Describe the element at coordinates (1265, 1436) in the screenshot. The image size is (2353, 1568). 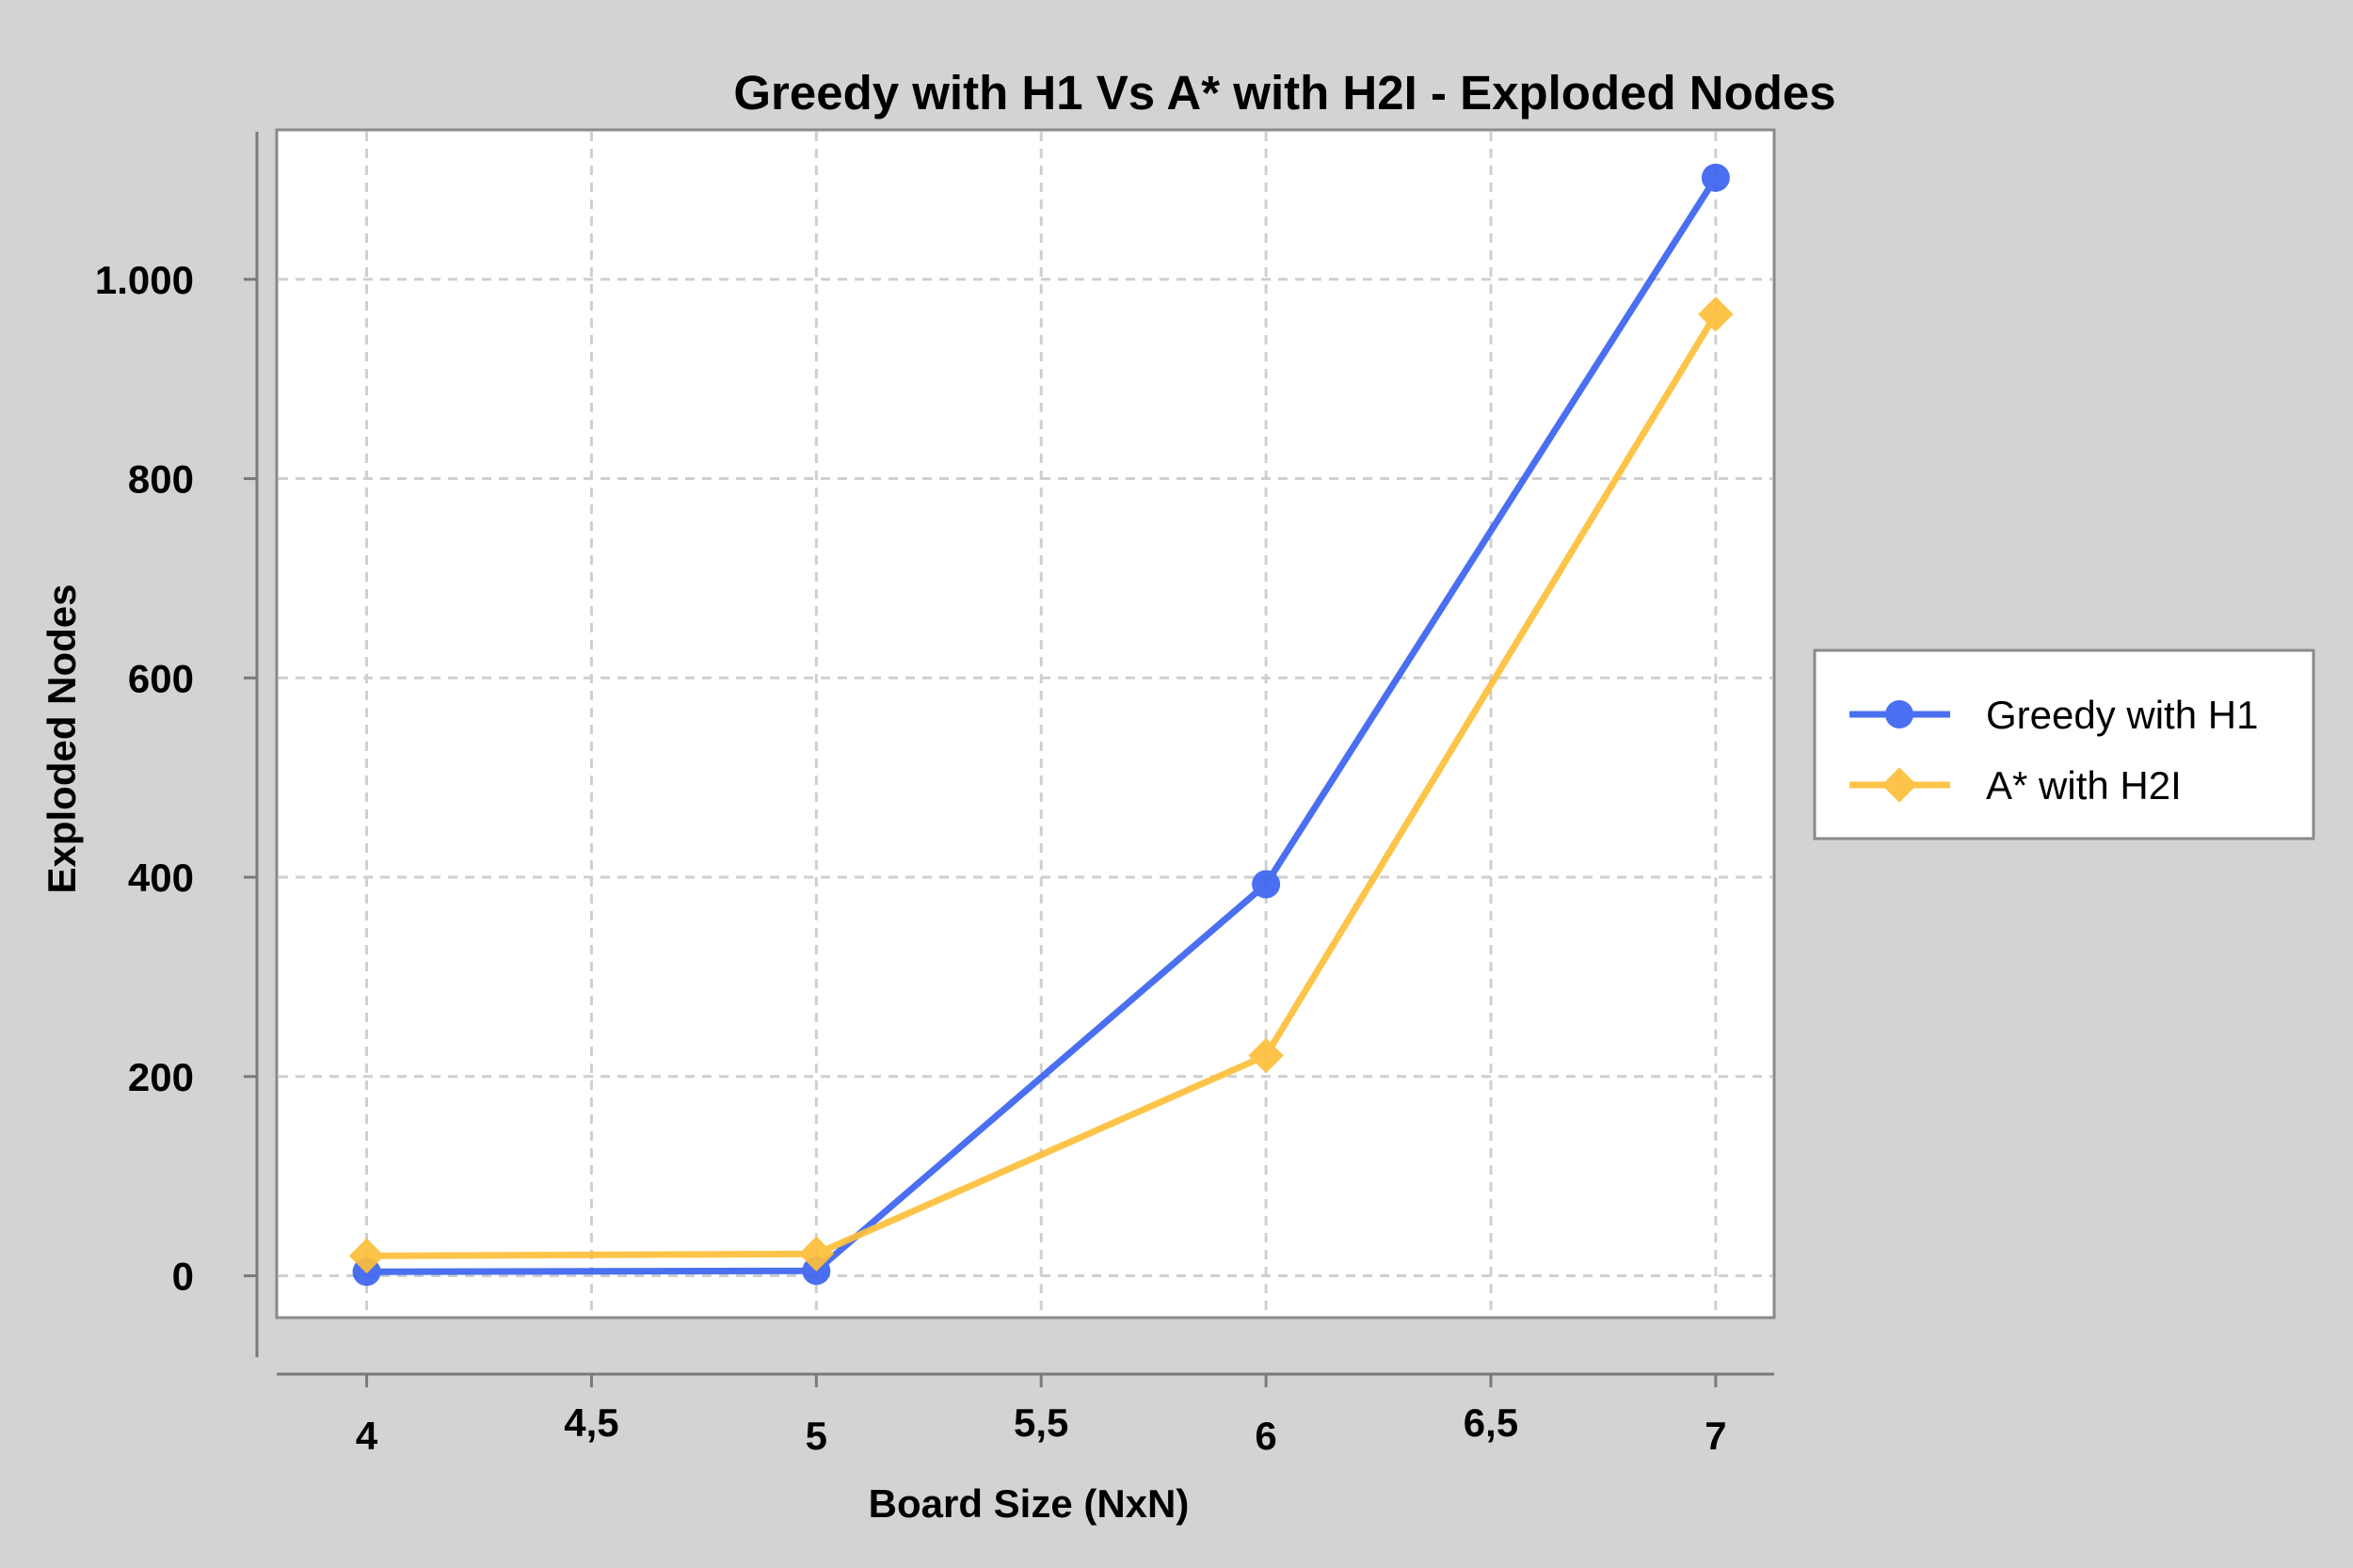
I see `x-tick-label: 6` at that location.